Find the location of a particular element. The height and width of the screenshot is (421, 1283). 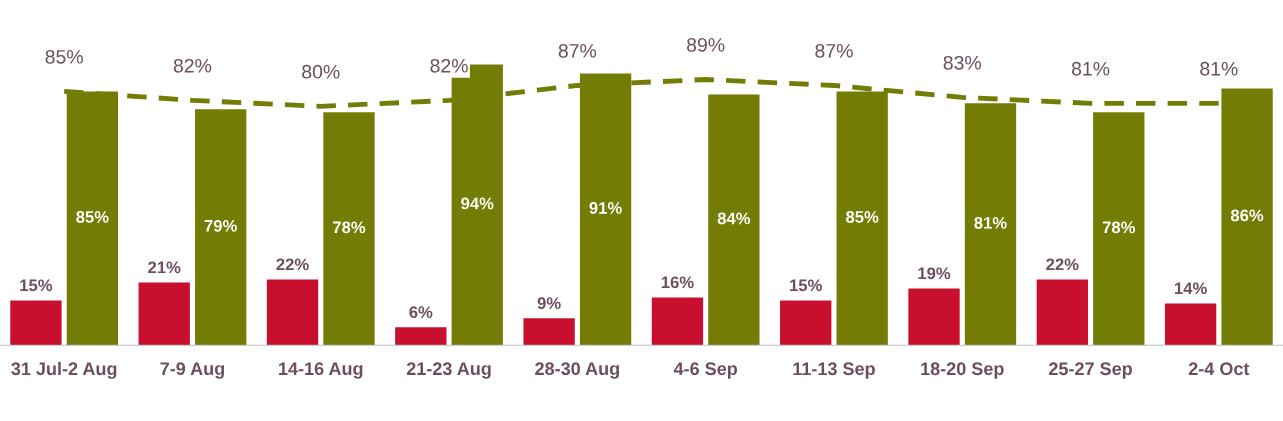

data-label: 89% is located at coordinates (706, 44).